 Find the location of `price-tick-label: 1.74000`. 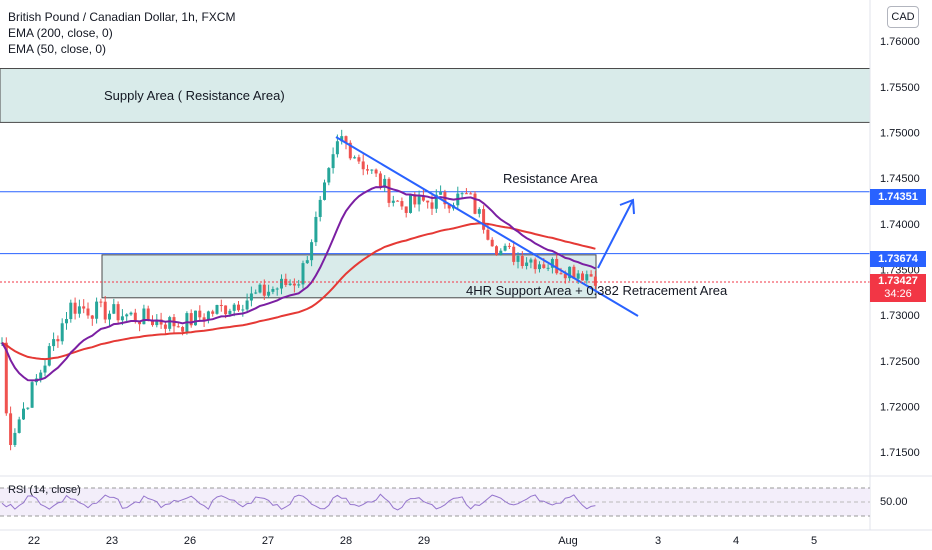

price-tick-label: 1.74000 is located at coordinates (900, 225).